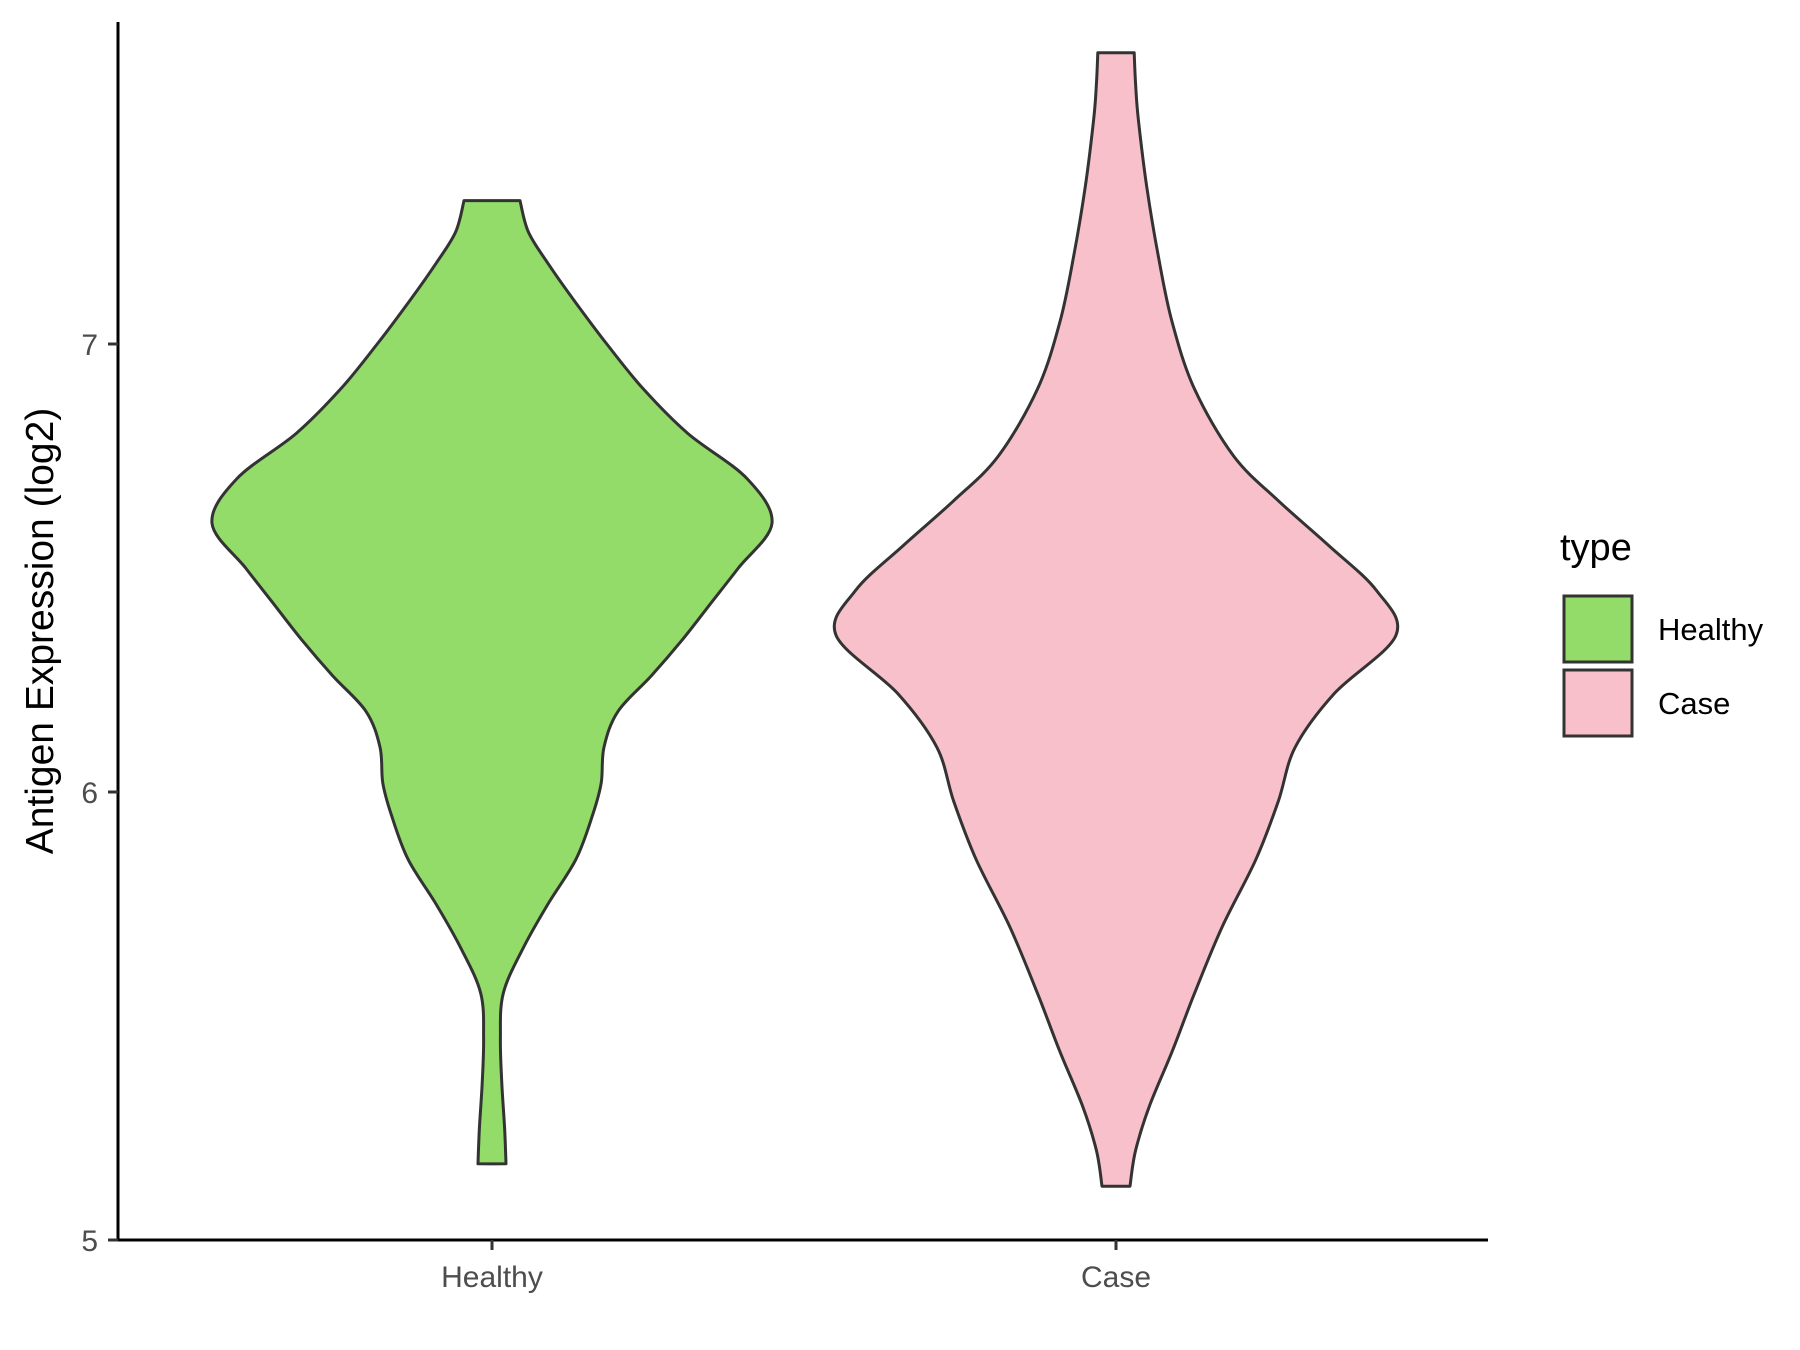  I want to click on y-tick-label: 7, so click(89, 345).